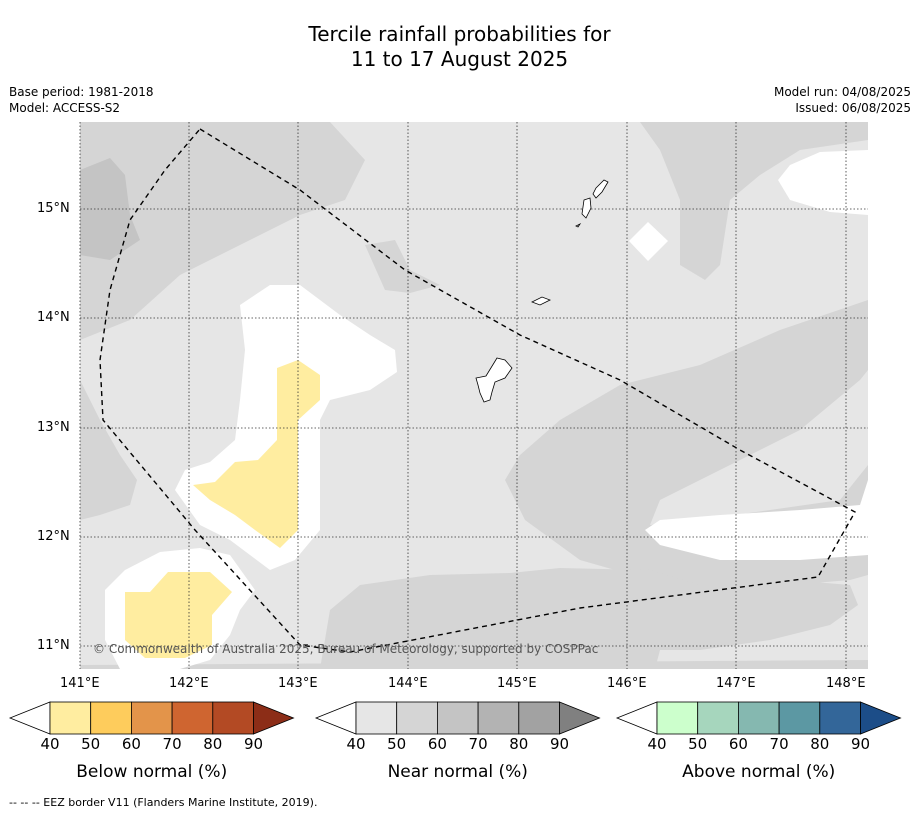  Describe the element at coordinates (842, 100) in the screenshot. I see `meta-right: Model run: 04/08/2025 Issued: 06/08/2025` at that location.